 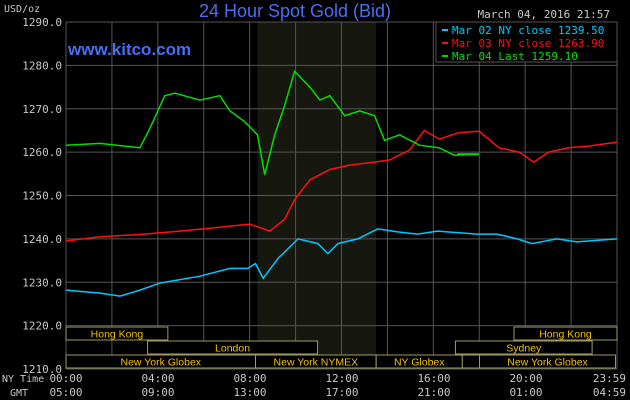 What do you see at coordinates (341, 378) in the screenshot?
I see `x-tick-label: 12:00` at bounding box center [341, 378].